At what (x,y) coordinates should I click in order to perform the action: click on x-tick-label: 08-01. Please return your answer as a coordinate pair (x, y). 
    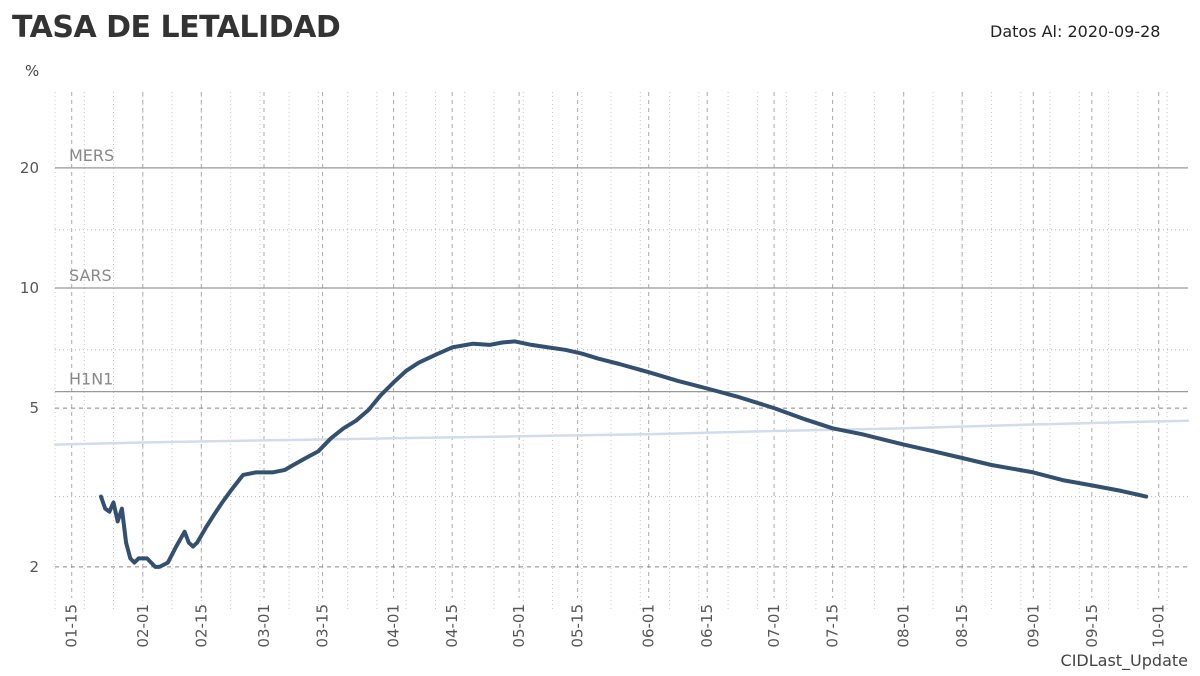
    Looking at the image, I should click on (904, 626).